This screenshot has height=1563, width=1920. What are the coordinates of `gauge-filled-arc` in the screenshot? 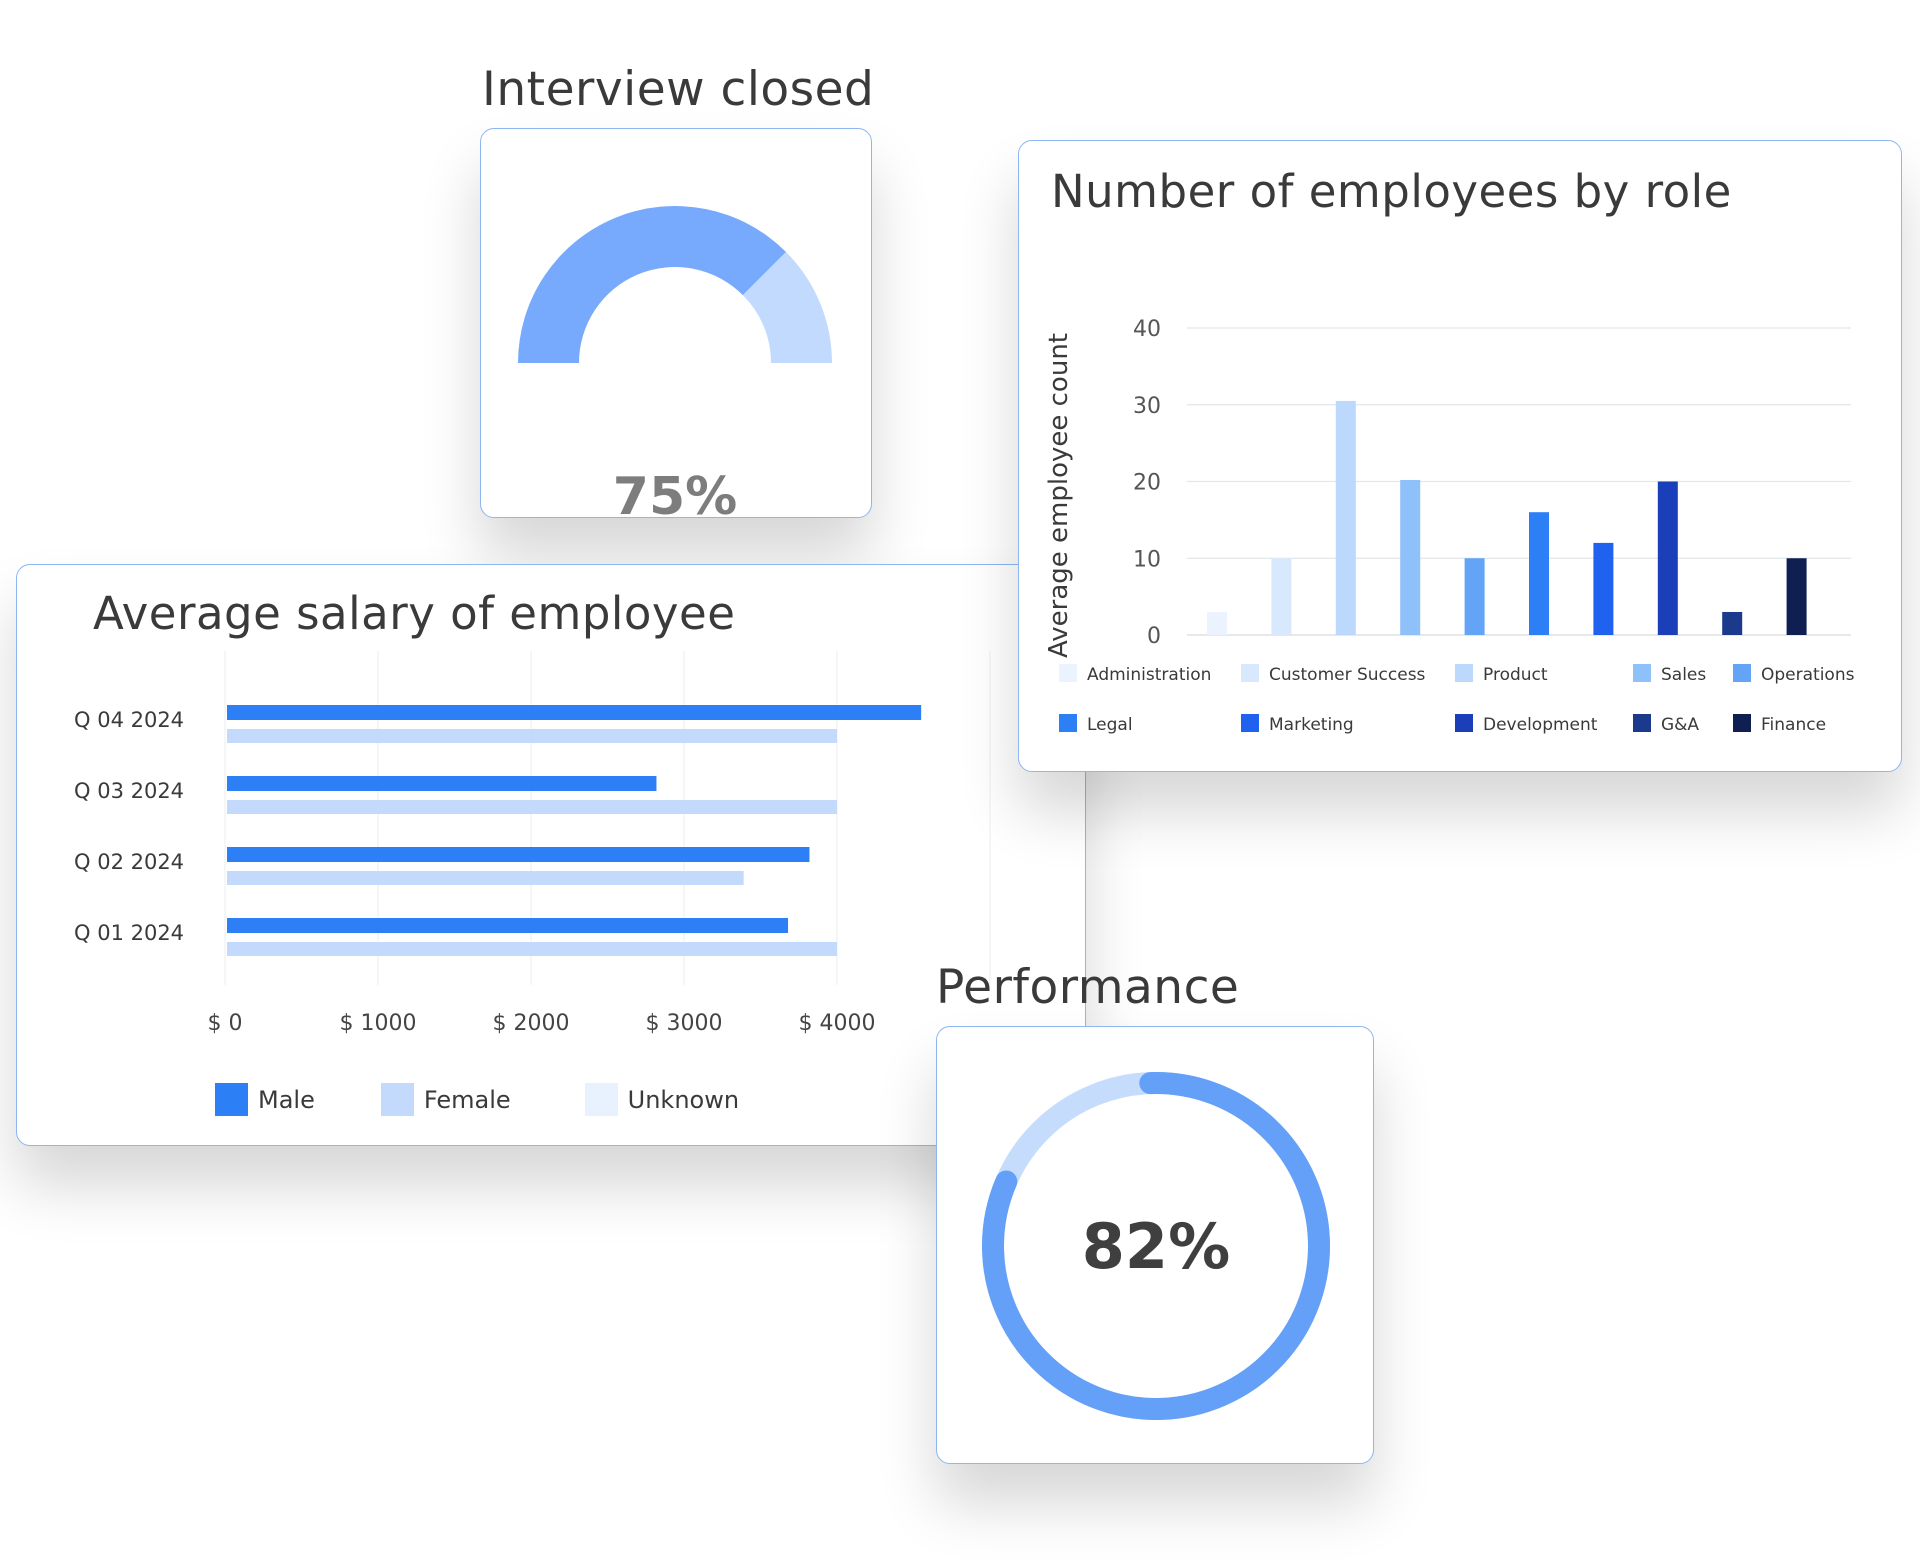 It's located at (652, 284).